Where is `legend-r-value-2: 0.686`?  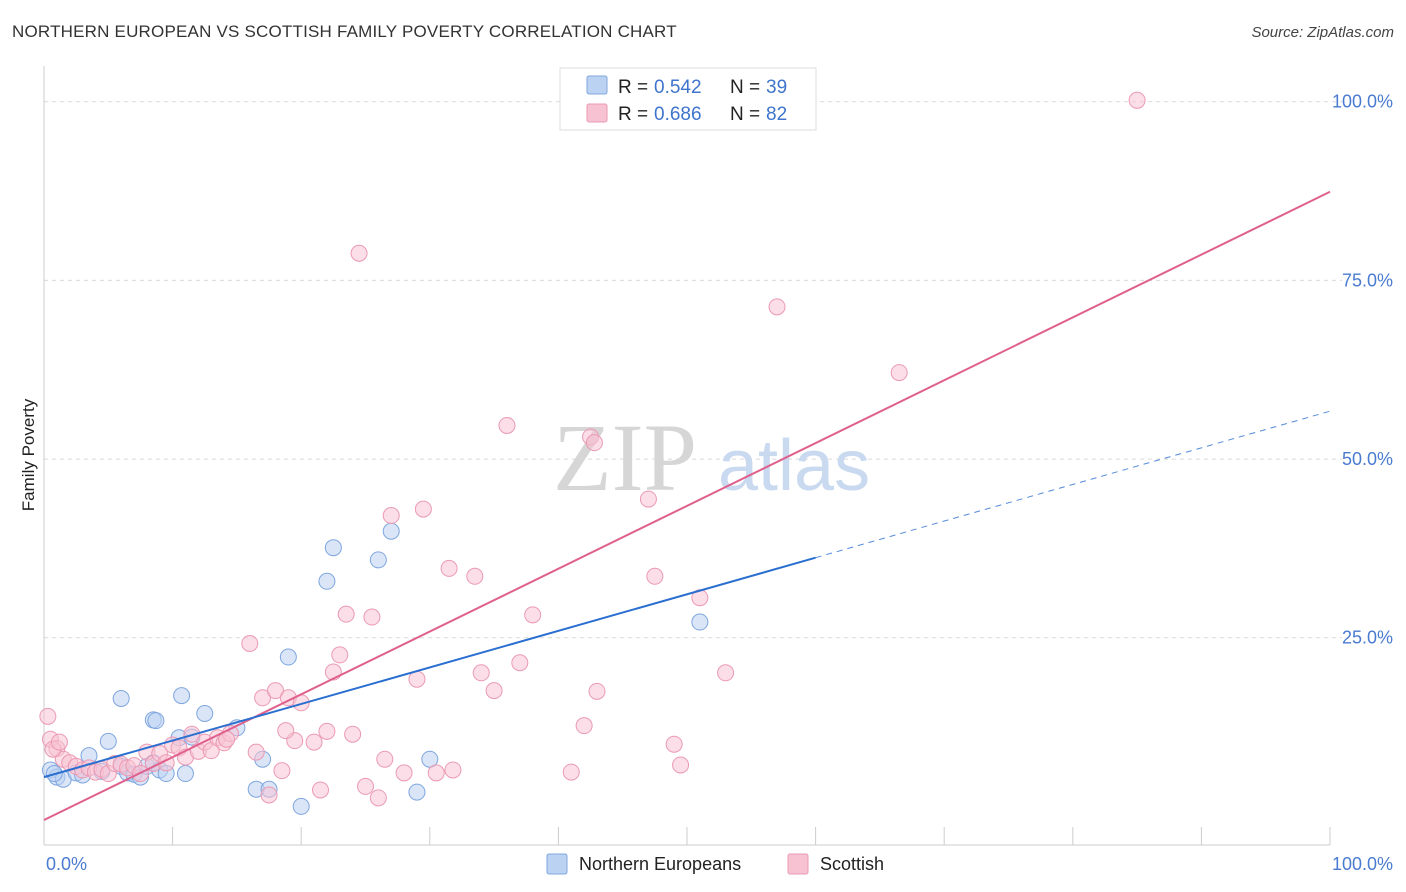
legend-r-value-2: 0.686 is located at coordinates (678, 114).